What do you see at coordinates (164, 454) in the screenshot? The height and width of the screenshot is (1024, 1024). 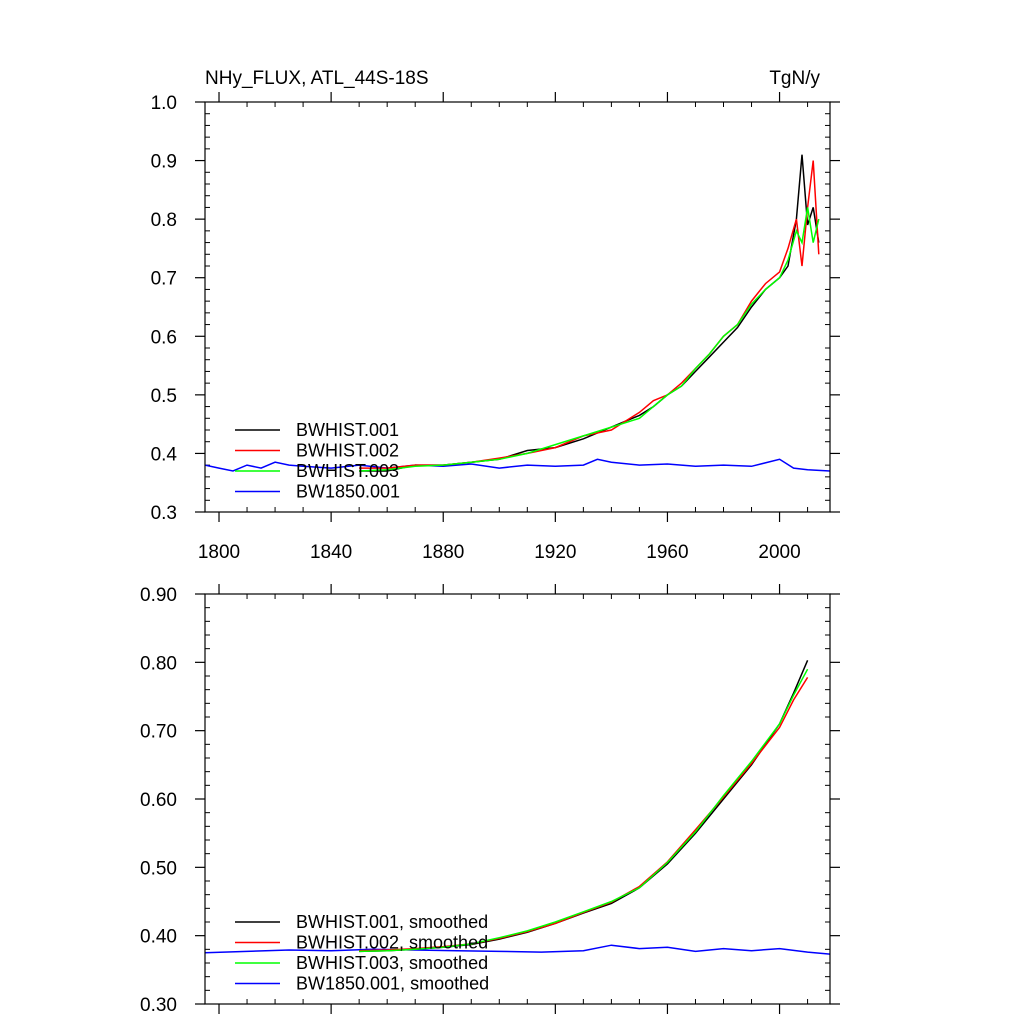 I see `chart-top-y-tick-label-0-4: 0.4` at bounding box center [164, 454].